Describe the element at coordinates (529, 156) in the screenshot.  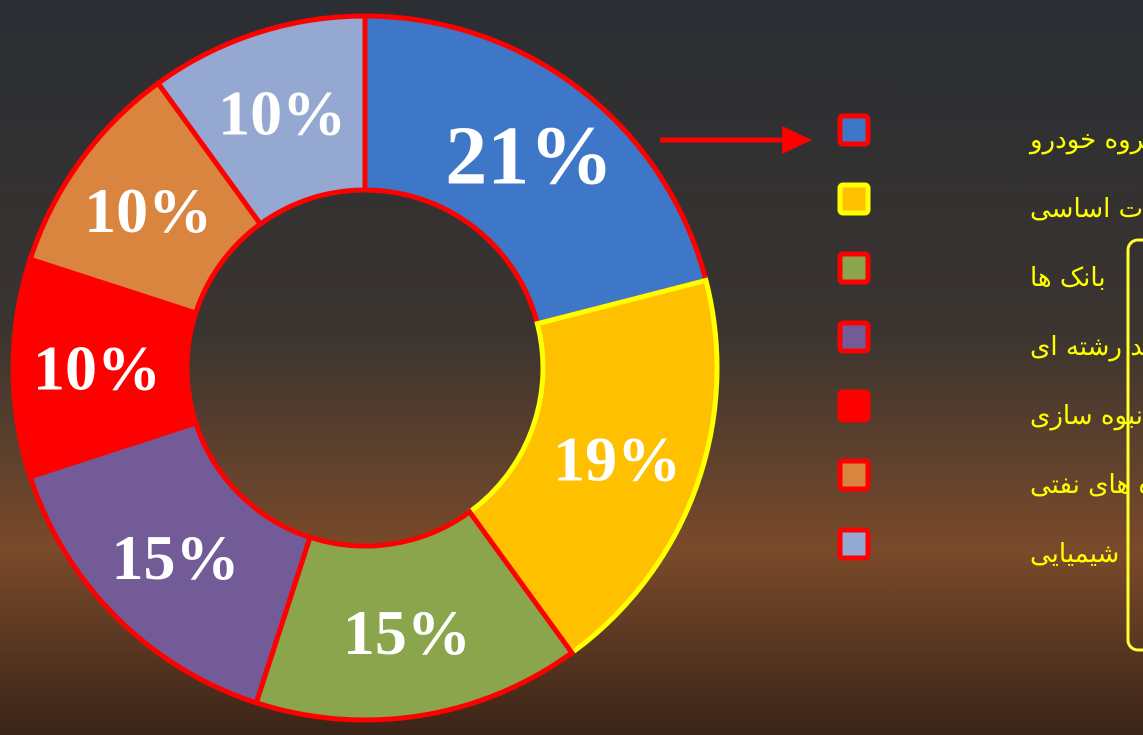
I see `value-label: 21%` at that location.